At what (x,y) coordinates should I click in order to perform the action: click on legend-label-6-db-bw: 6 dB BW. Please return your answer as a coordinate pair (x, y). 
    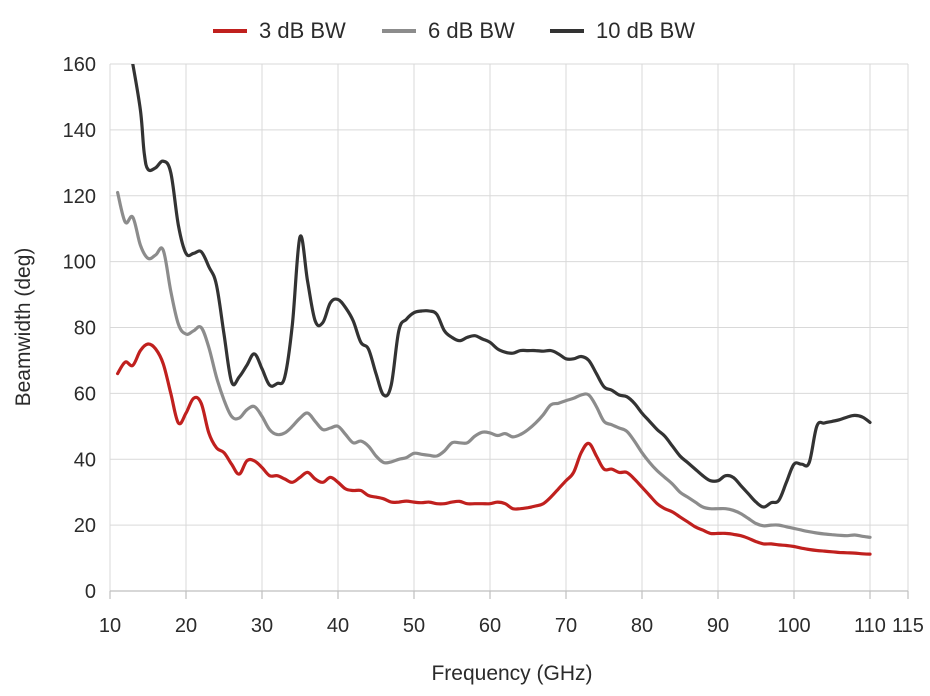
    Looking at the image, I should click on (471, 30).